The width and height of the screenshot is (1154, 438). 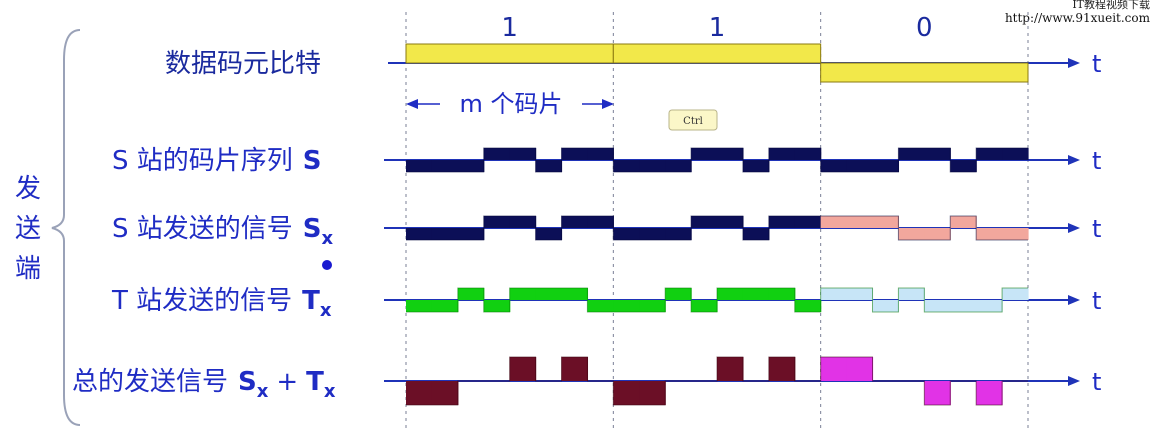 I want to click on row-symbol: T, so click(x=311, y=301).